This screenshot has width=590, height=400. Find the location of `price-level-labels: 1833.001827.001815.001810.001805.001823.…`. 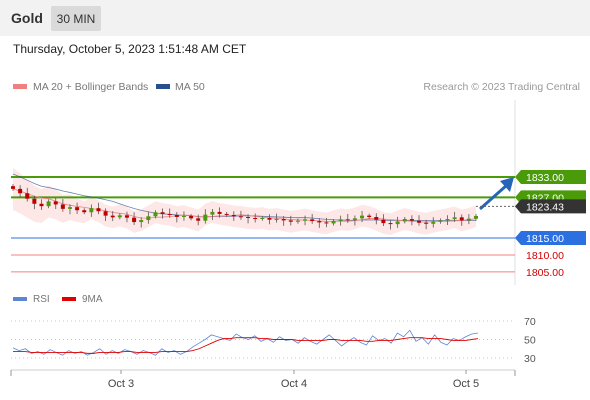

price-level-labels: 1833.001827.001815.001810.001805.001823.… is located at coordinates (531, 224).